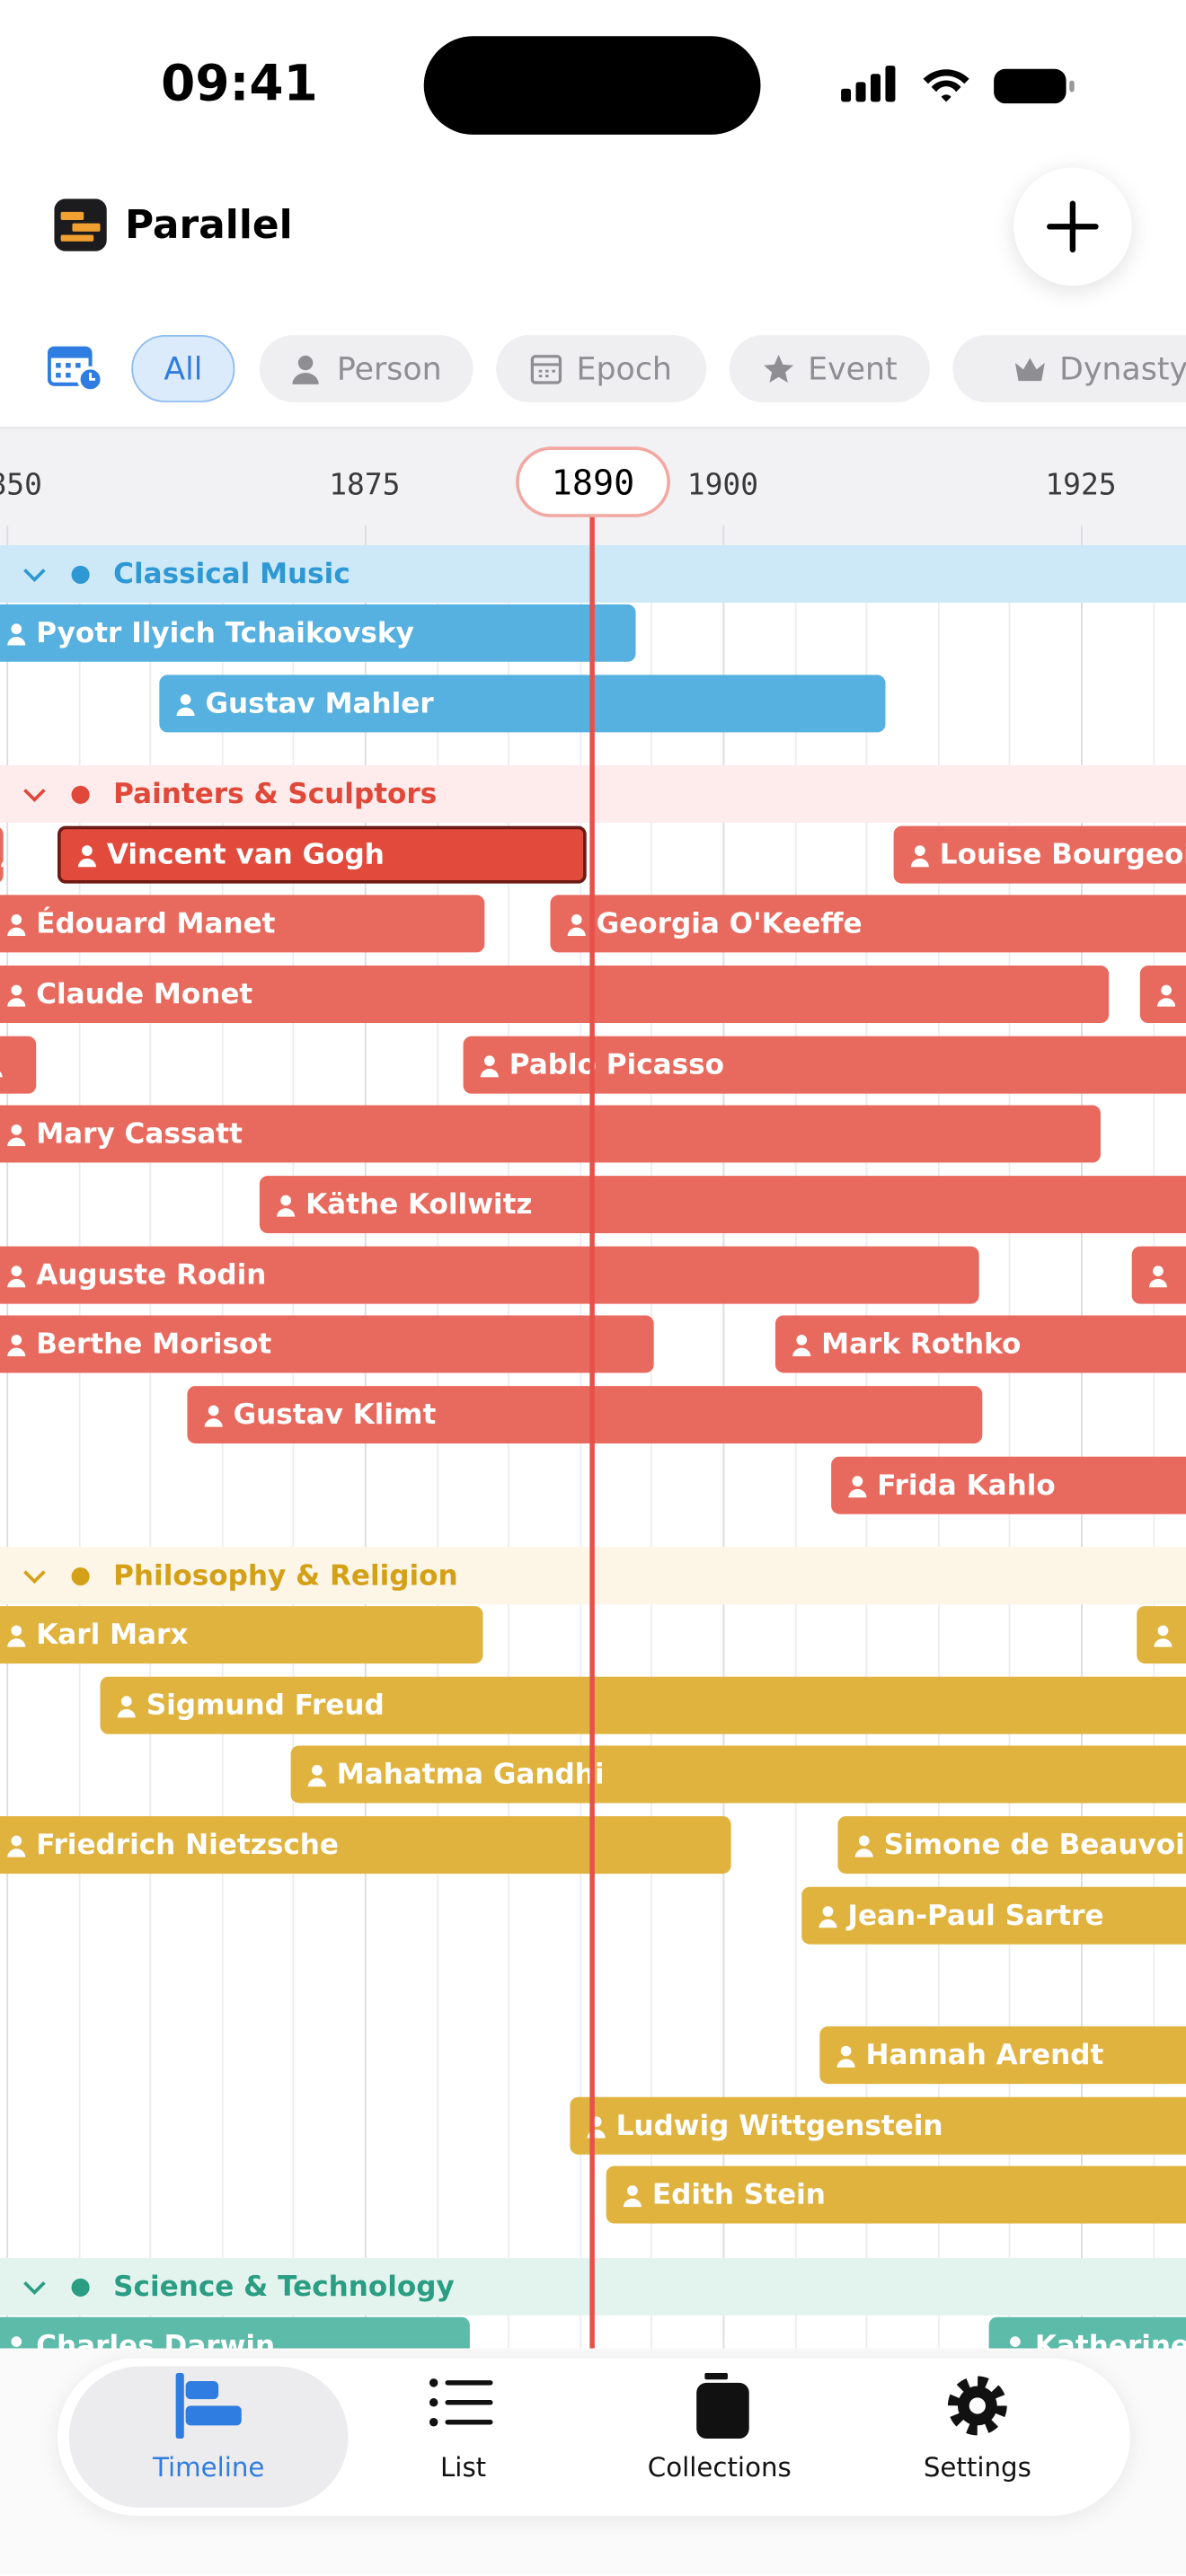  What do you see at coordinates (585, 1415) in the screenshot?
I see `timeline-bar: Gustav Klimt` at bounding box center [585, 1415].